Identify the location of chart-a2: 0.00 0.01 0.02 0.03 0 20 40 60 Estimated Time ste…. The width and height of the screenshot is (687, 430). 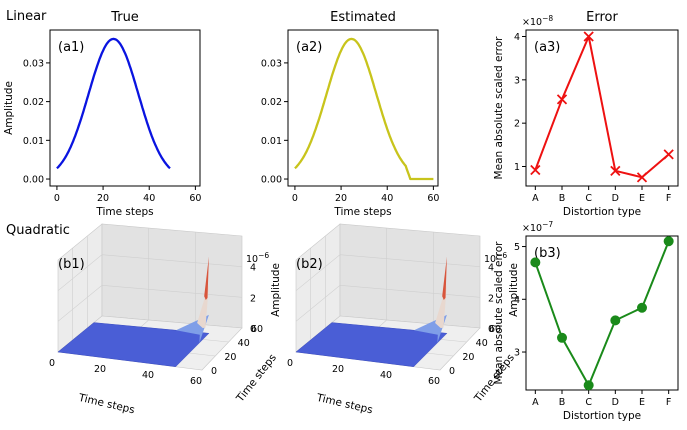
(350, 114).